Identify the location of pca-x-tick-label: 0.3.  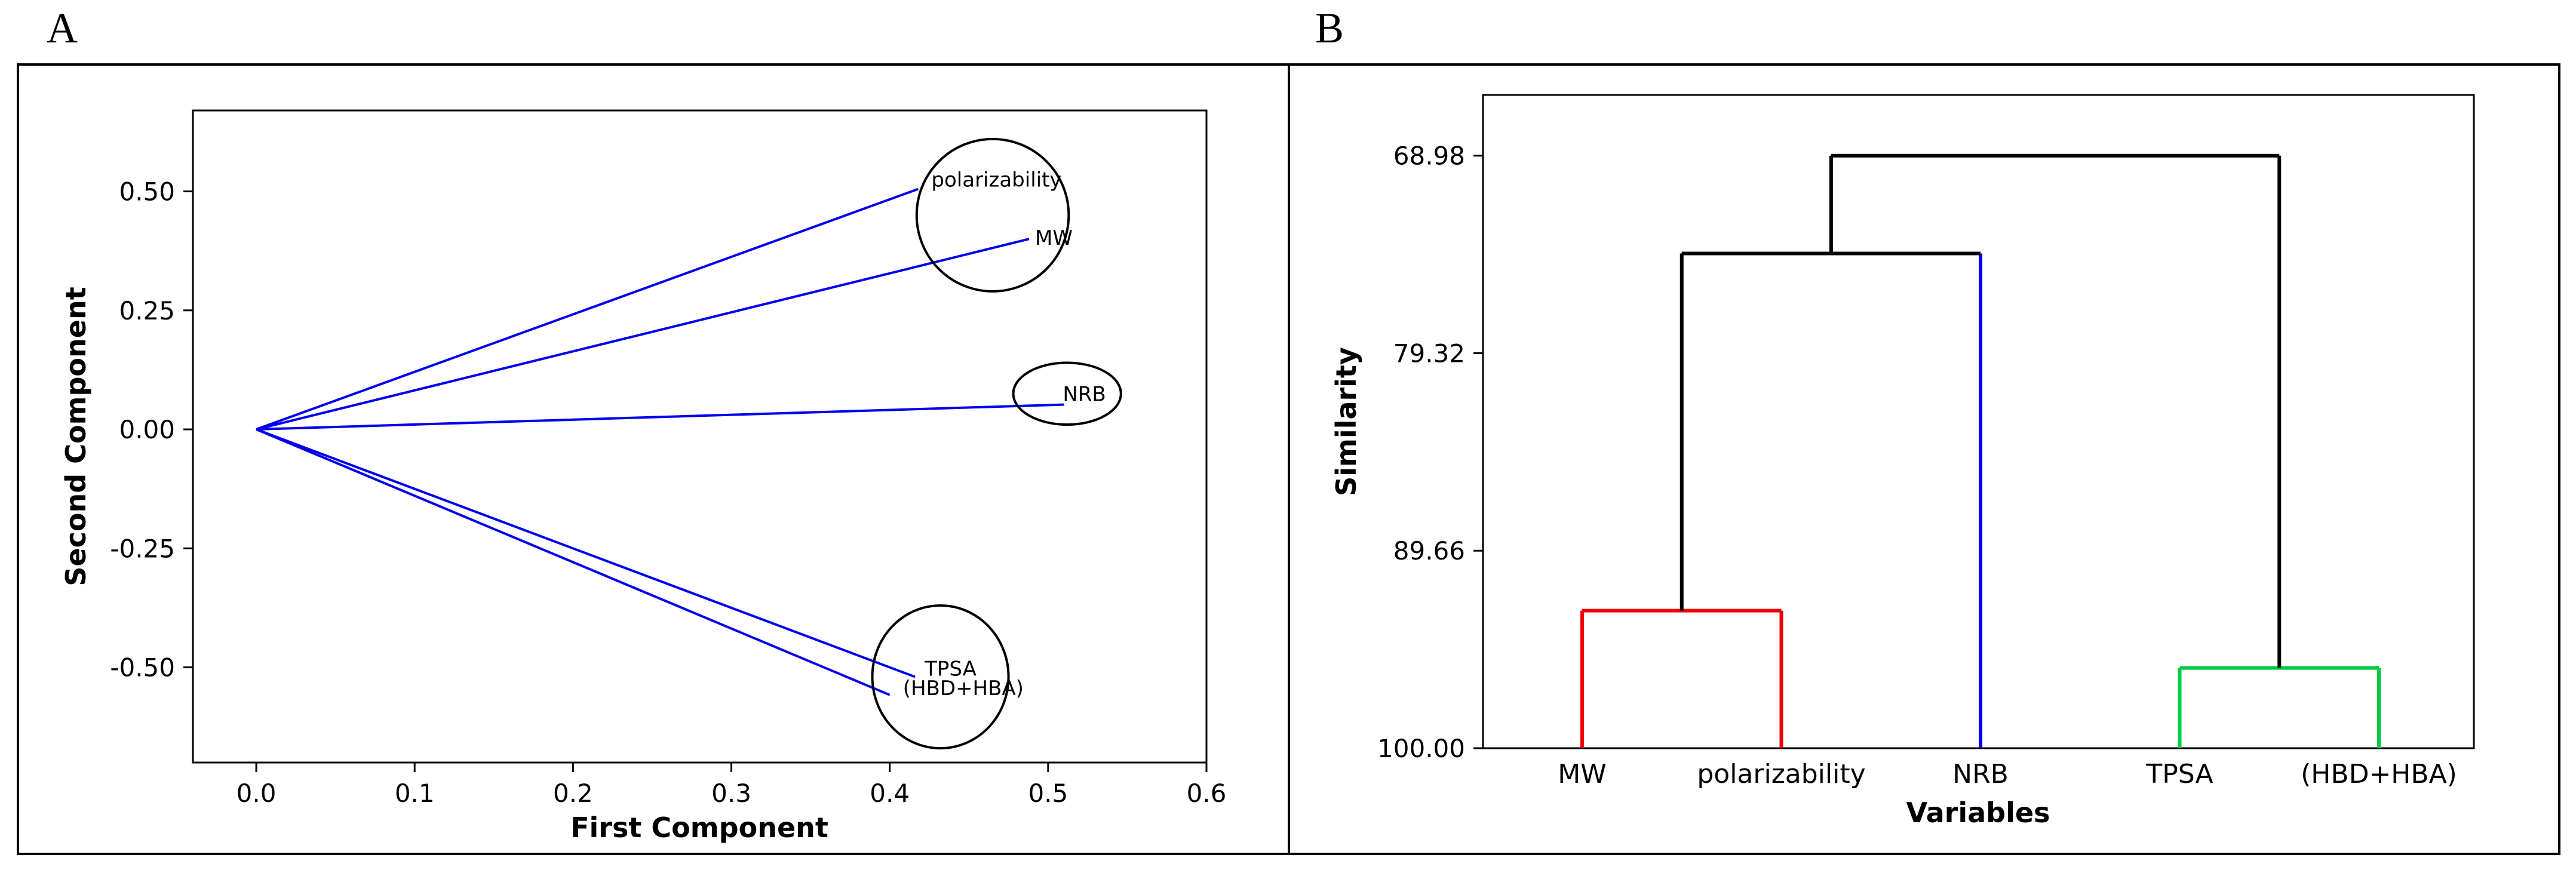
(731, 793).